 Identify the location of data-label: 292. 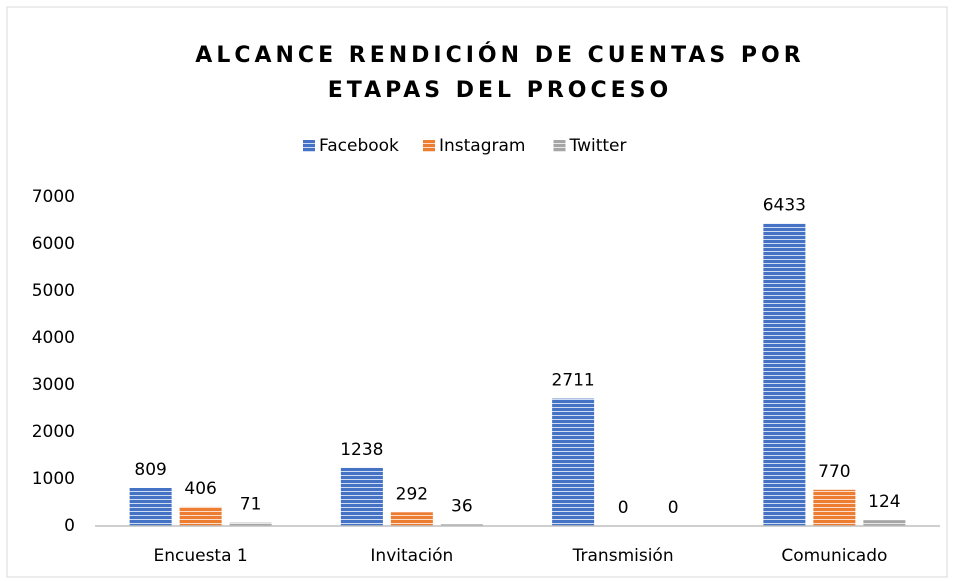
(412, 494).